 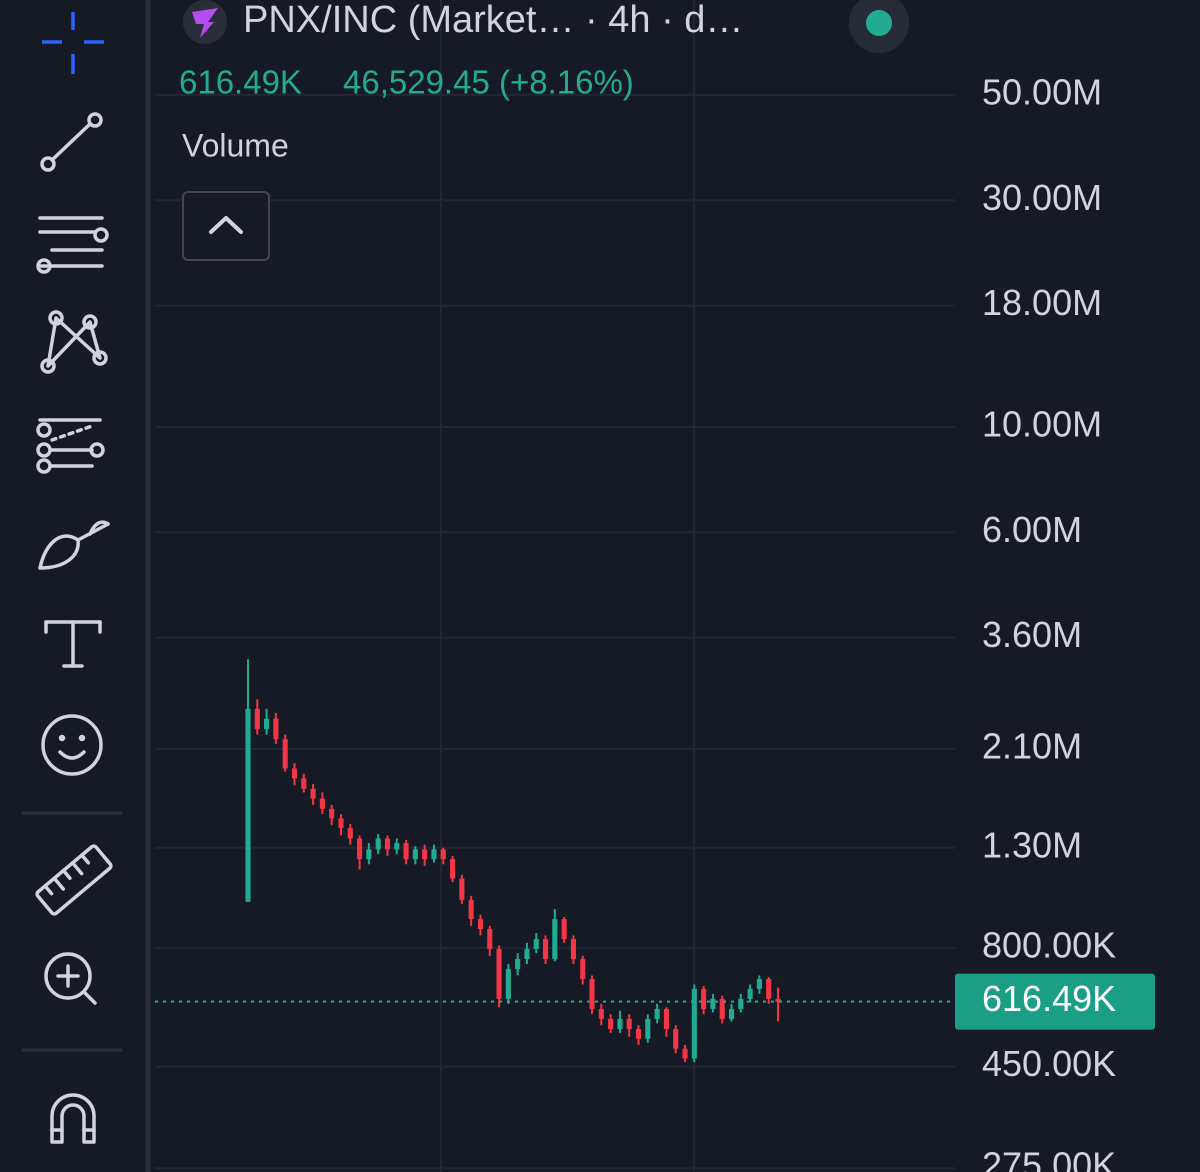 I want to click on y-tick-label: 2.10M, so click(x=1032, y=745).